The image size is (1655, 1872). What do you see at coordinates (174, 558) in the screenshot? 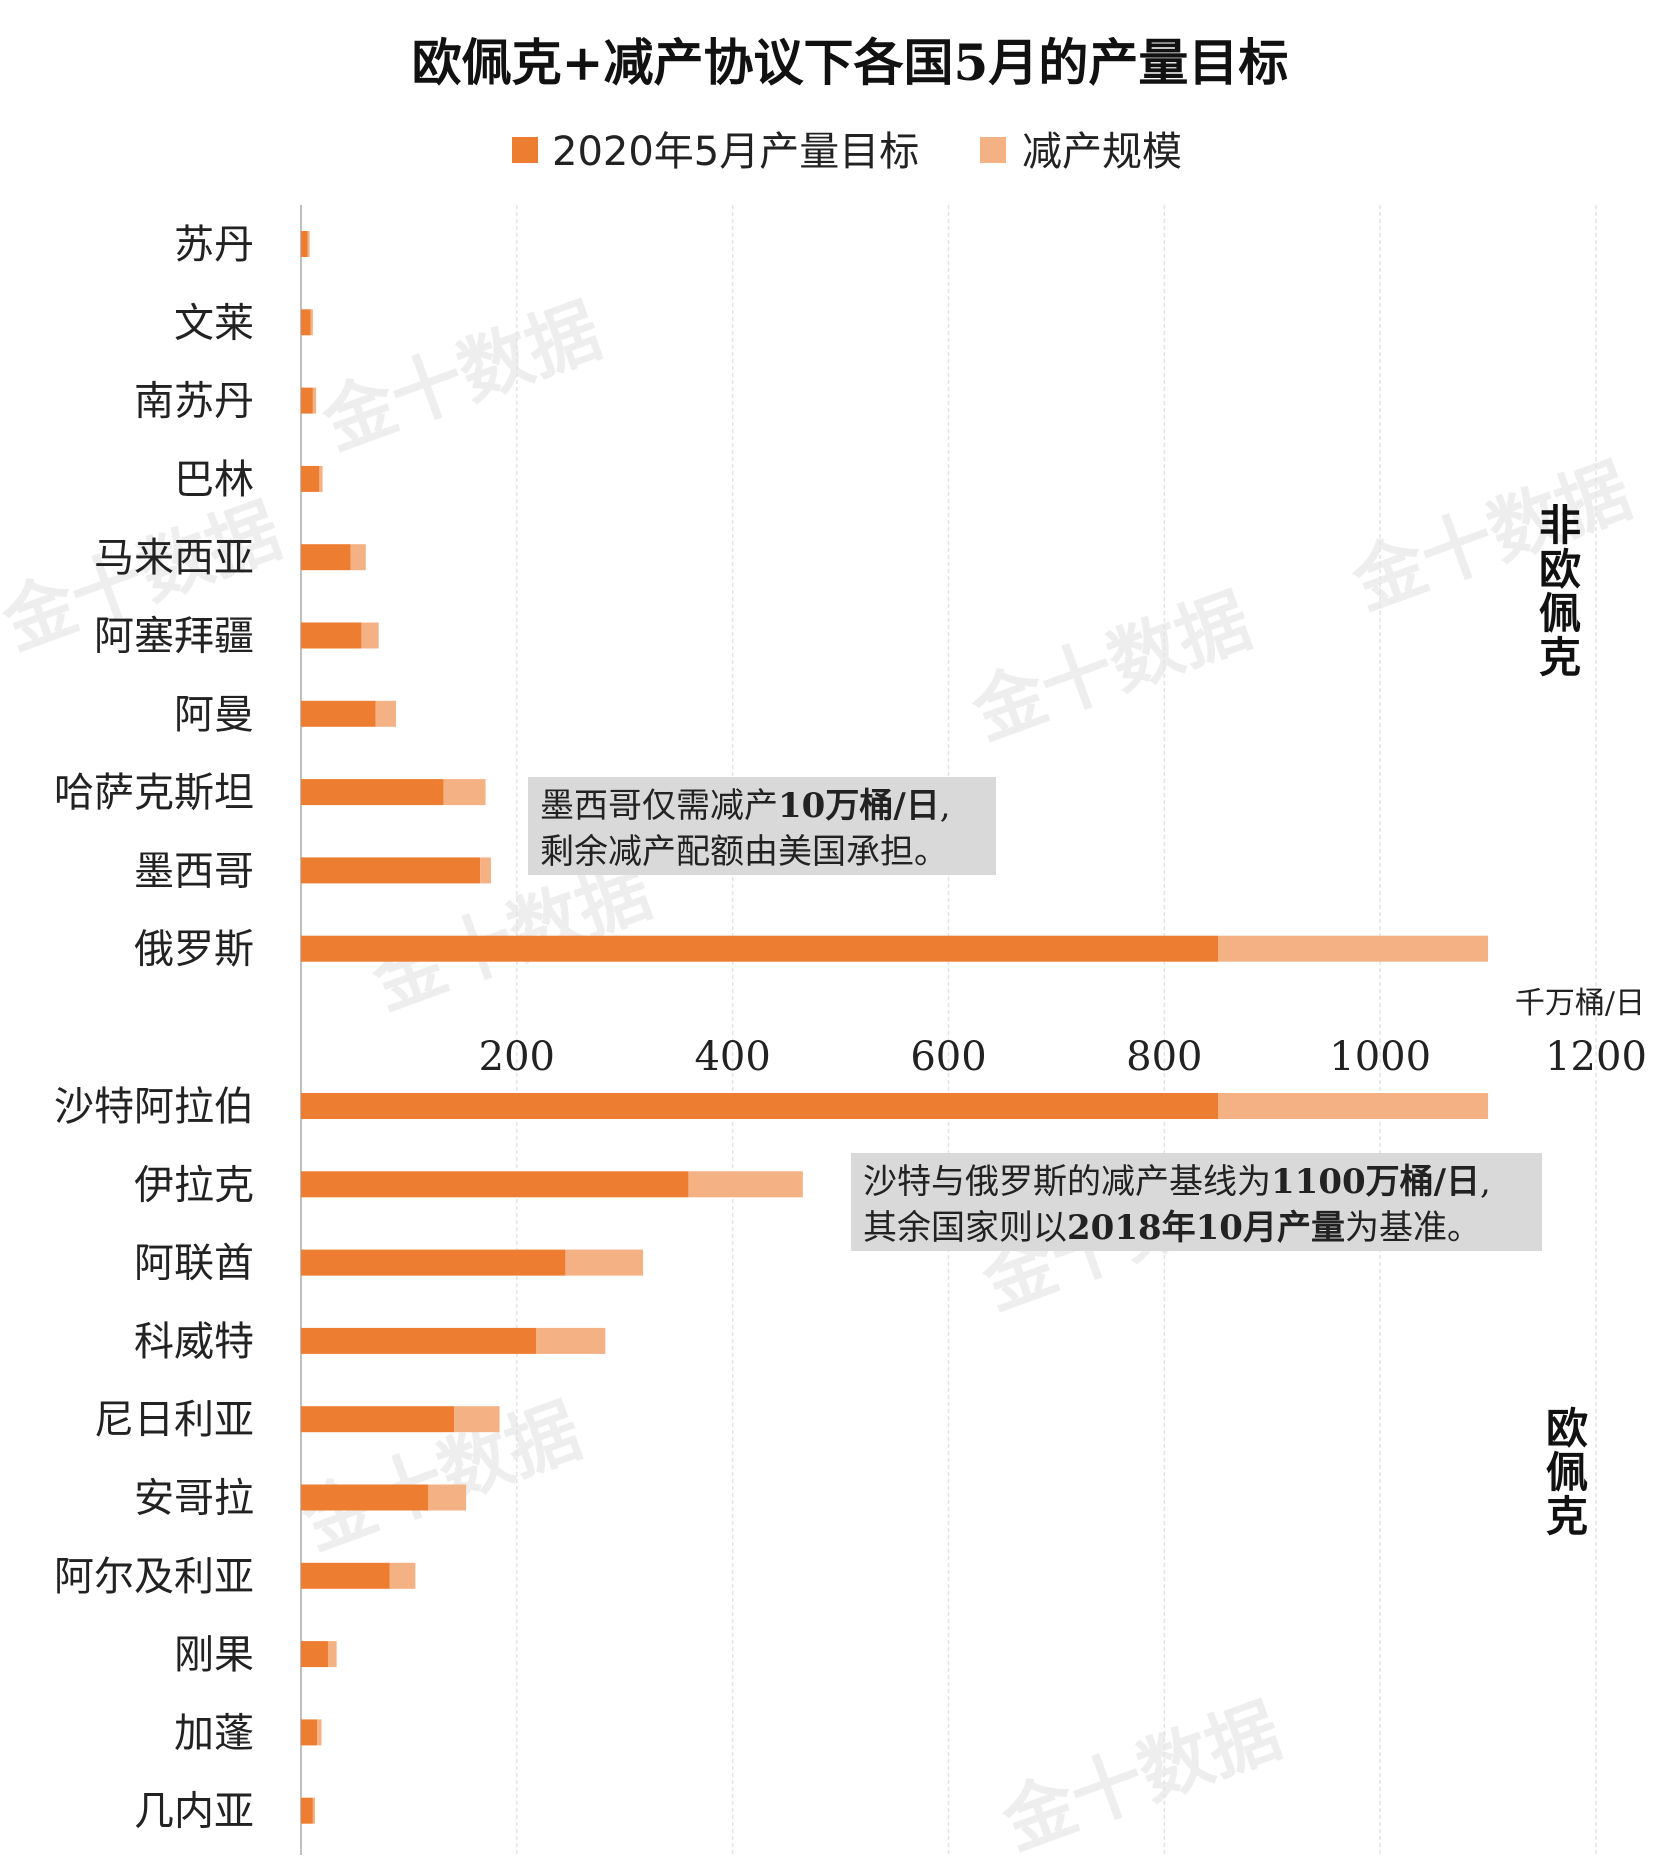
I see `category-label: 马来西亚` at bounding box center [174, 558].